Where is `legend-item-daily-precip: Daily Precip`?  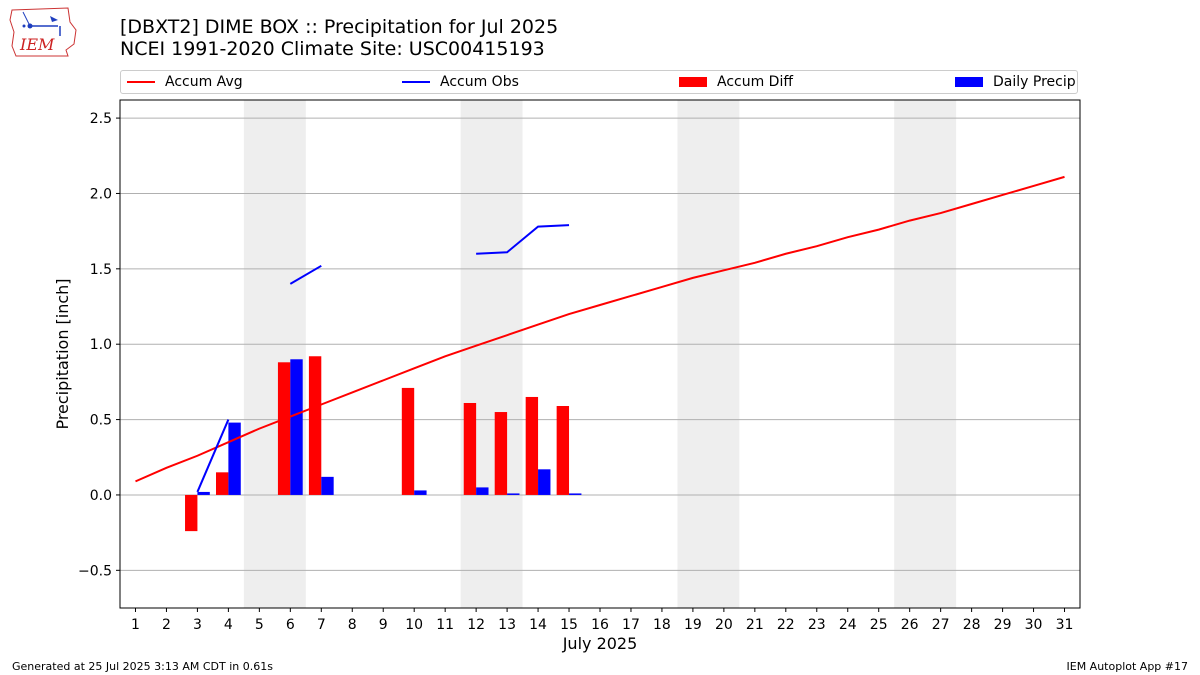
legend-item-daily-precip: Daily Precip is located at coordinates (1015, 82).